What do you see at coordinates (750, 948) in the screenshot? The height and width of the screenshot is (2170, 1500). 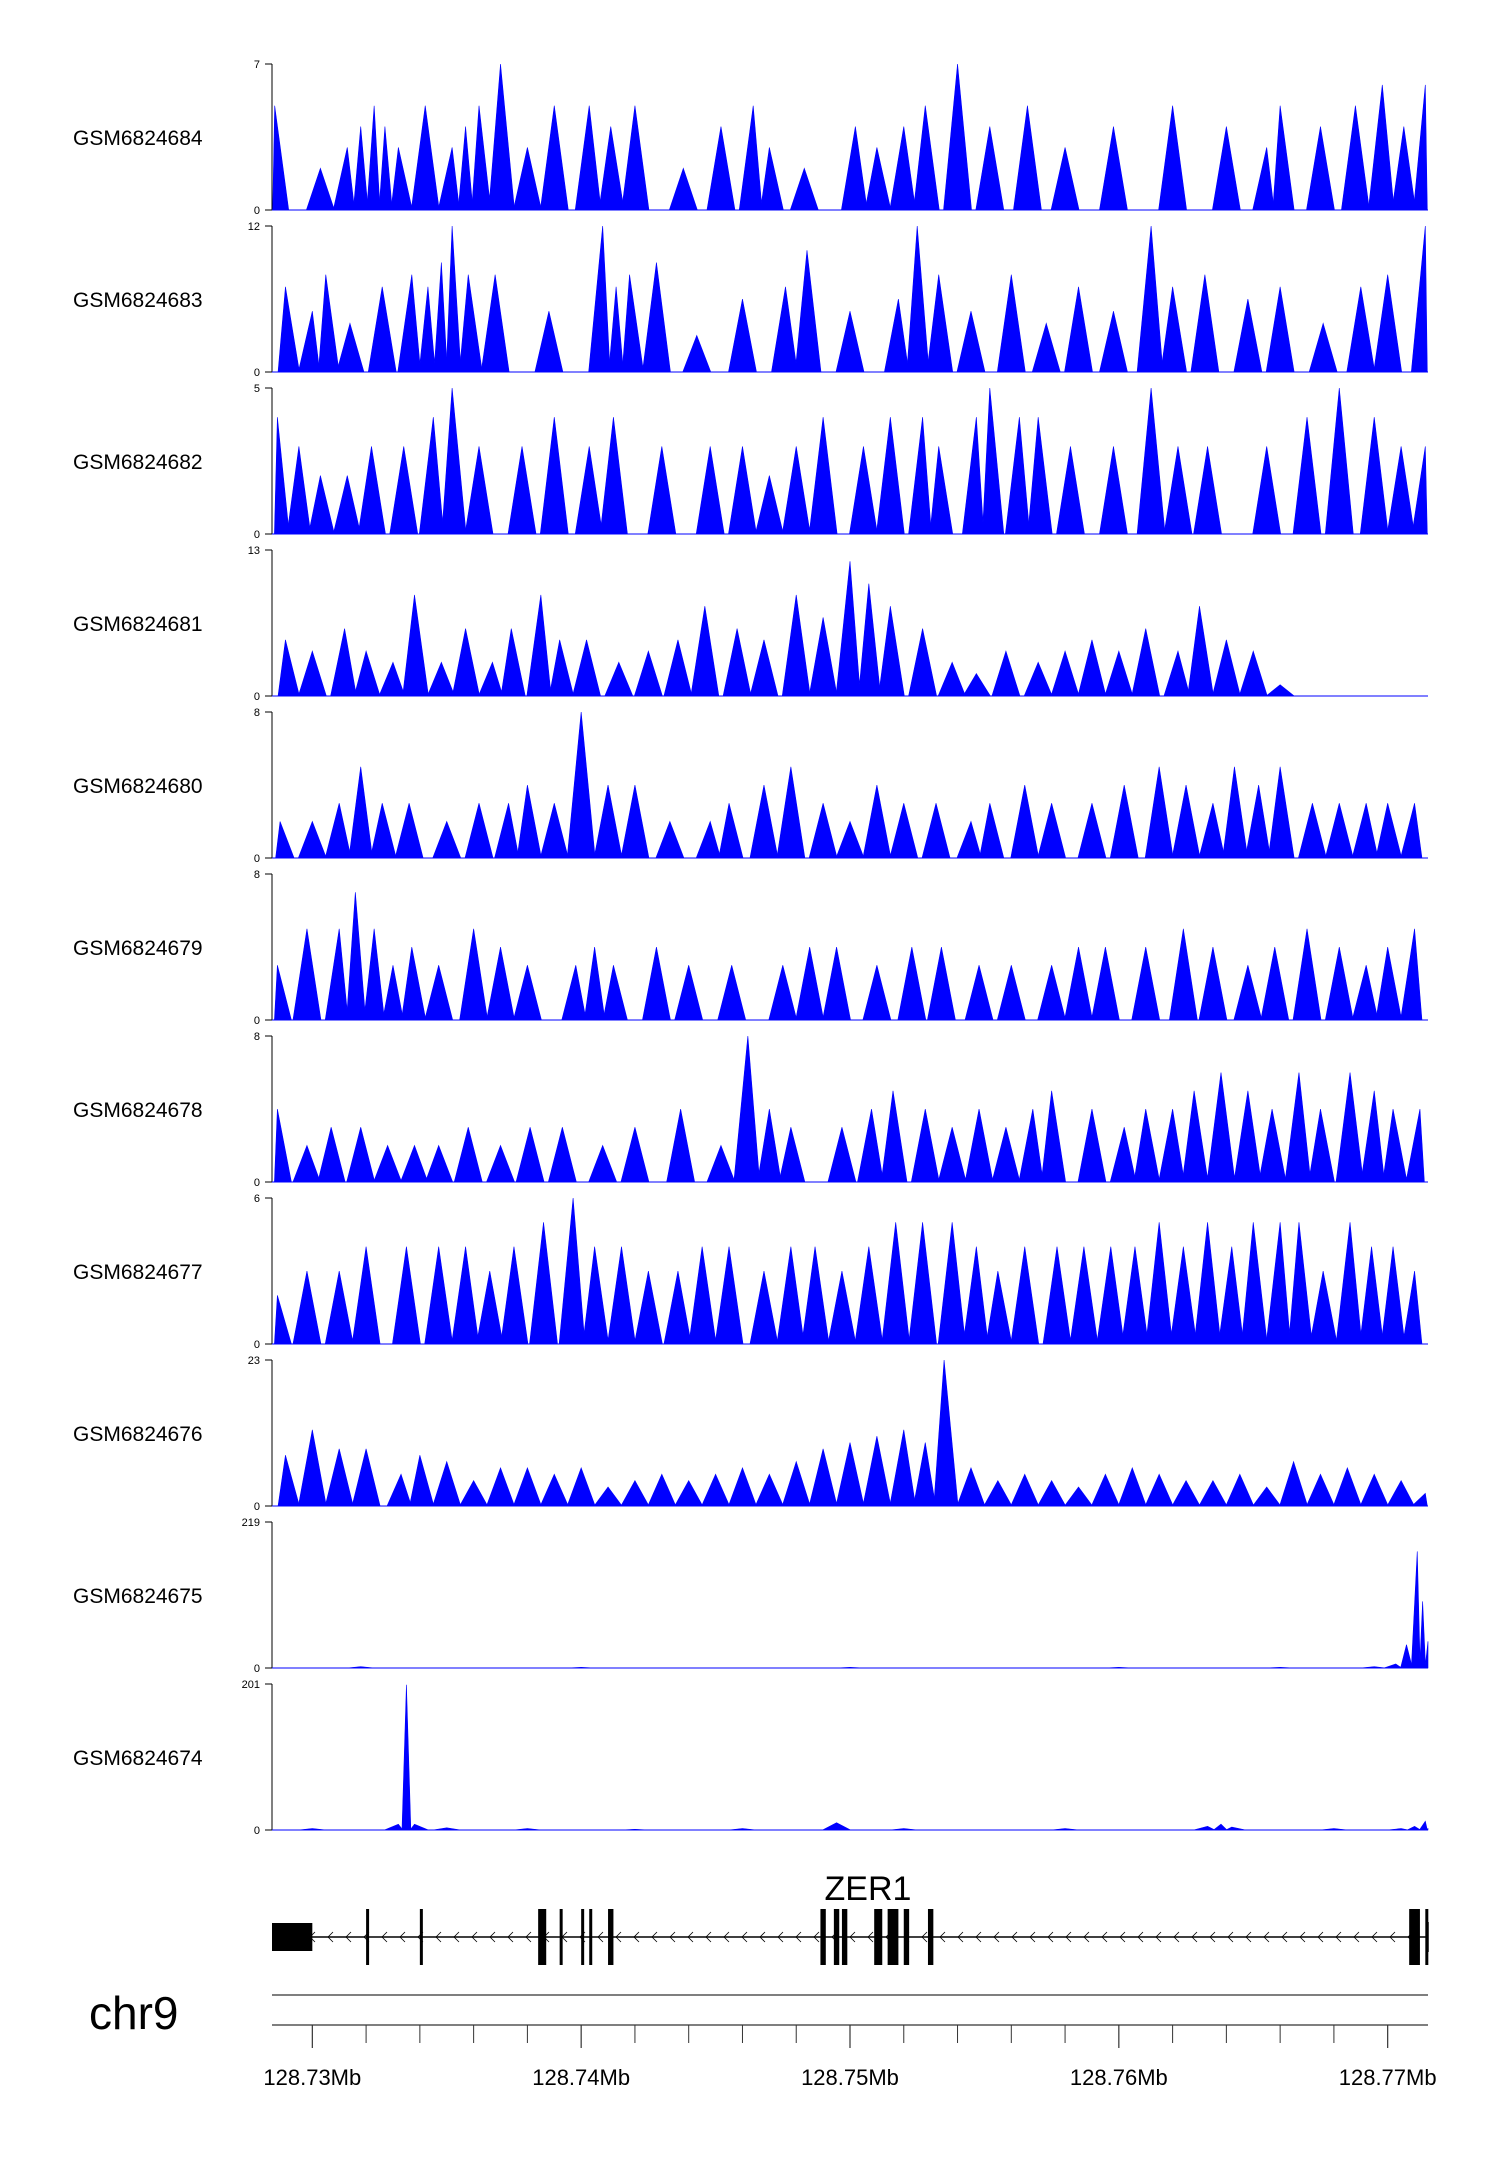 I see `track-GSM6824679: GSM6824679 8 0` at bounding box center [750, 948].